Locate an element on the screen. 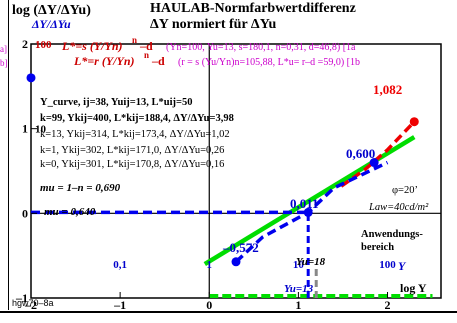  x-axis-title: log Y is located at coordinates (413, 288).